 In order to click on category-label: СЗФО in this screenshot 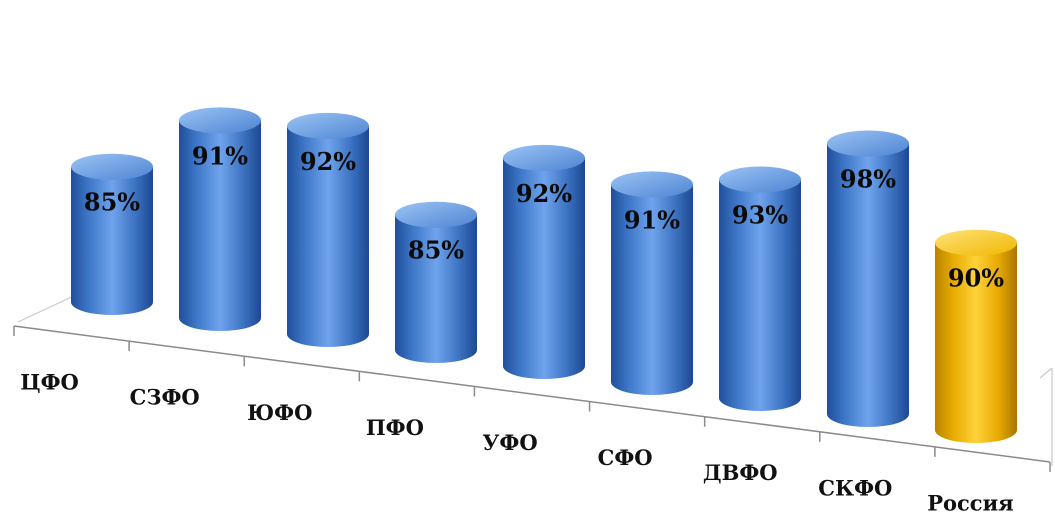, I will do `click(165, 397)`.